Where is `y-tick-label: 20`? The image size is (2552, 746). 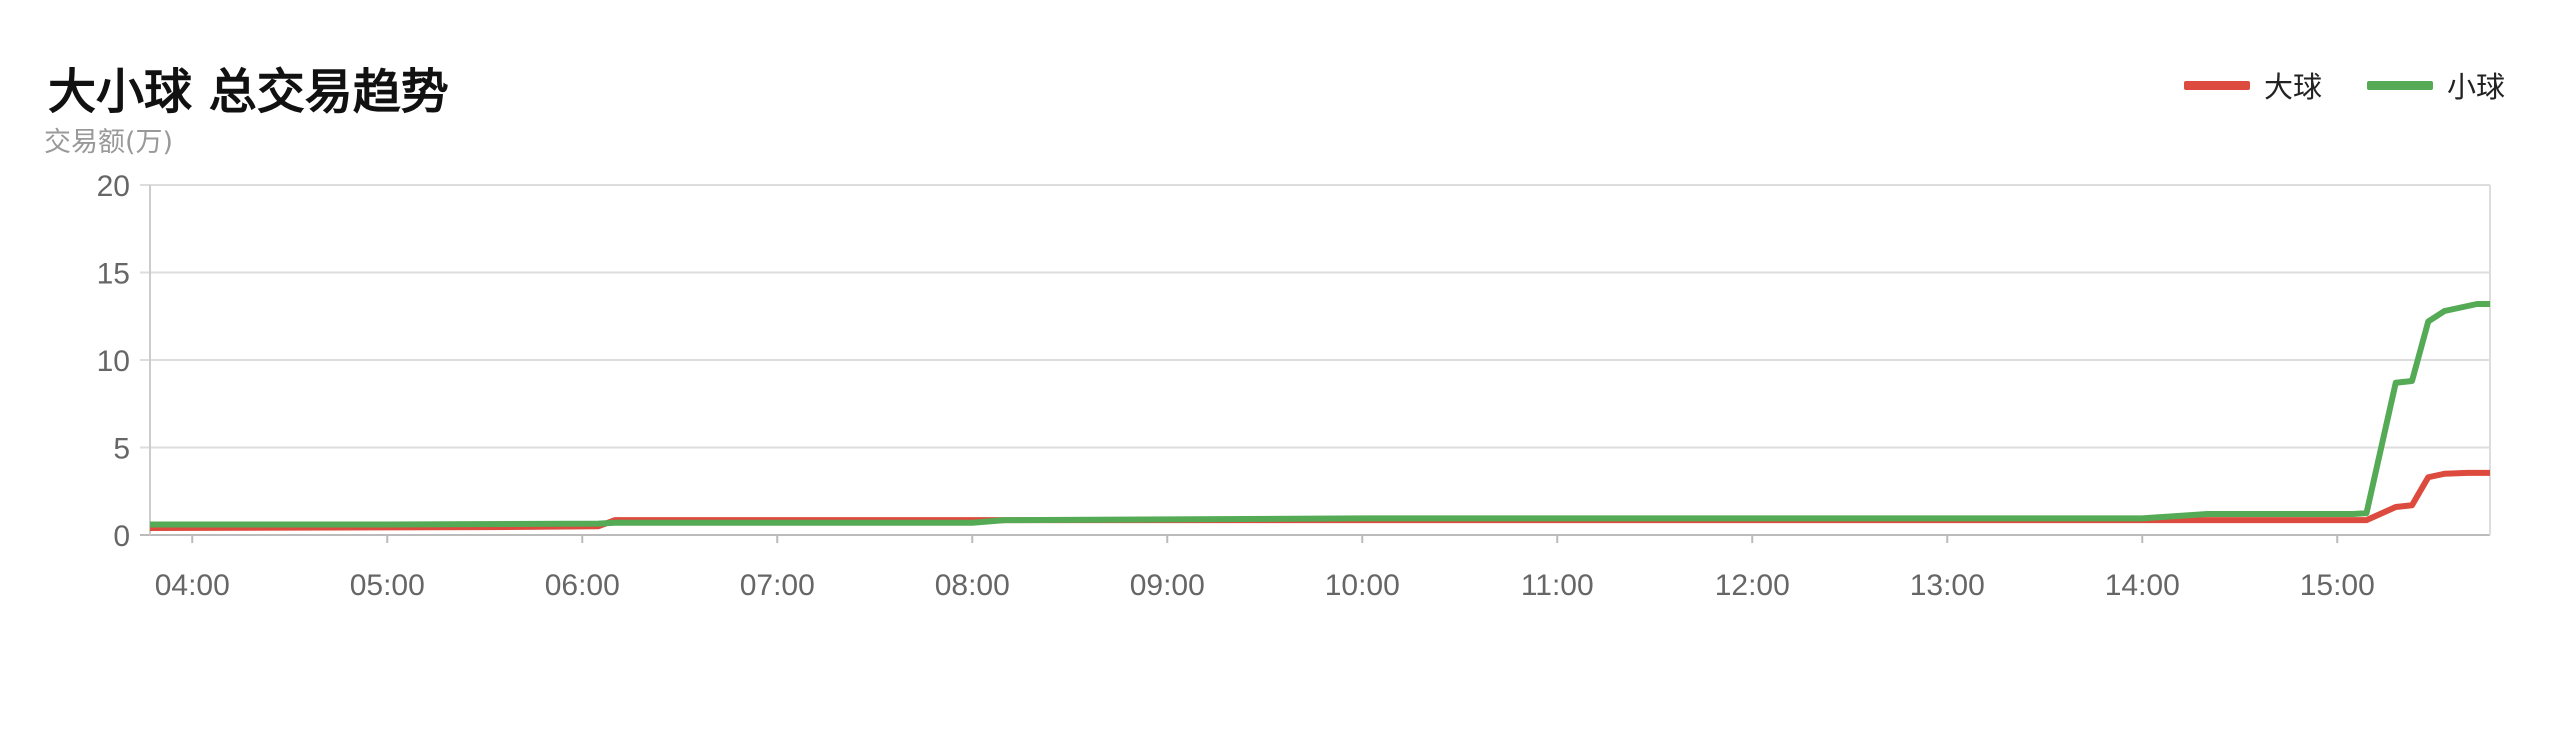 y-tick-label: 20 is located at coordinates (113, 186).